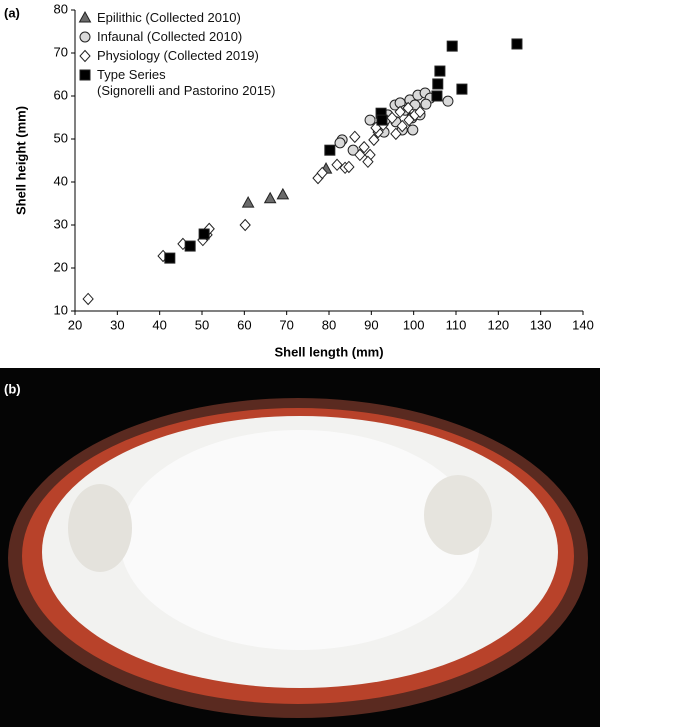 The image size is (685, 727). I want to click on x-tick-label: 70, so click(286, 324).